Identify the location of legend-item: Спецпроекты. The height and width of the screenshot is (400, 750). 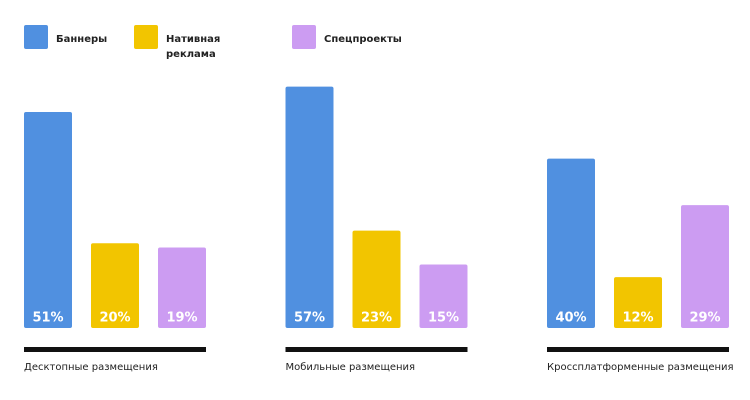
(347, 37).